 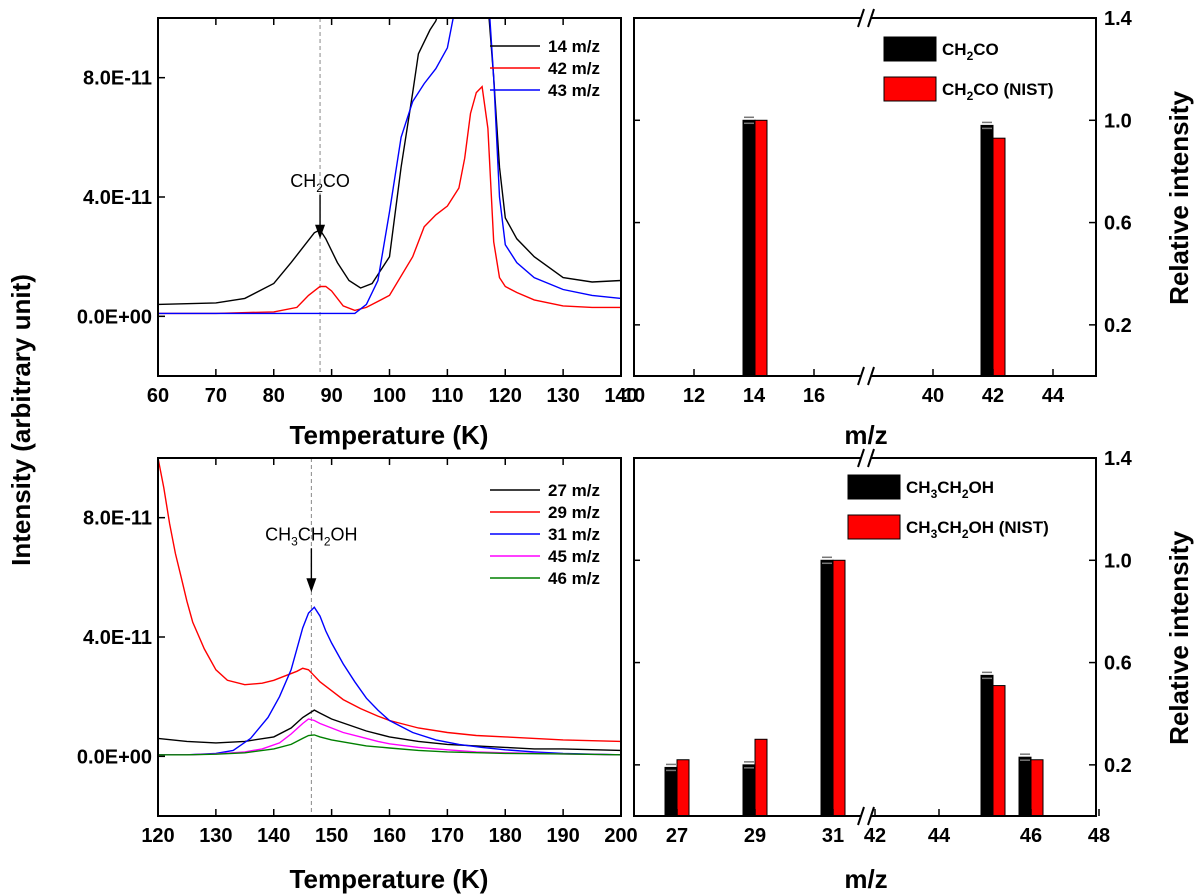 What do you see at coordinates (910, 89) in the screenshot?
I see `tr-legend-swatch` at bounding box center [910, 89].